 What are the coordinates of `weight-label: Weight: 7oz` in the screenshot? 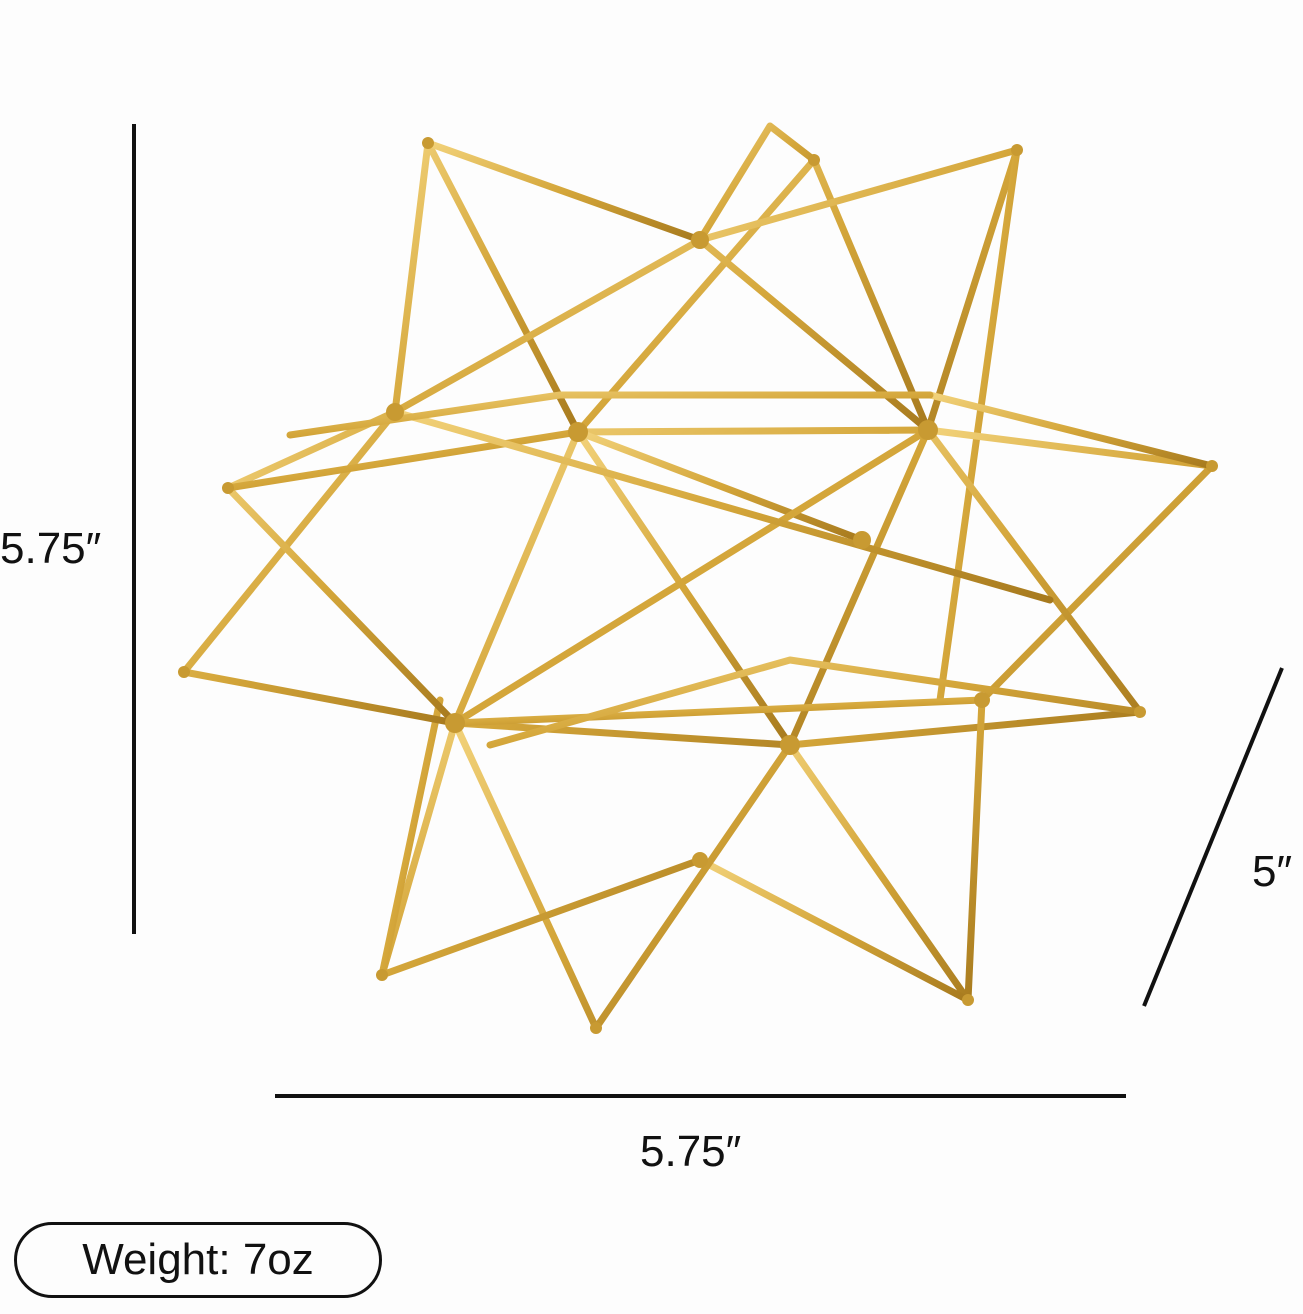 It's located at (198, 1259).